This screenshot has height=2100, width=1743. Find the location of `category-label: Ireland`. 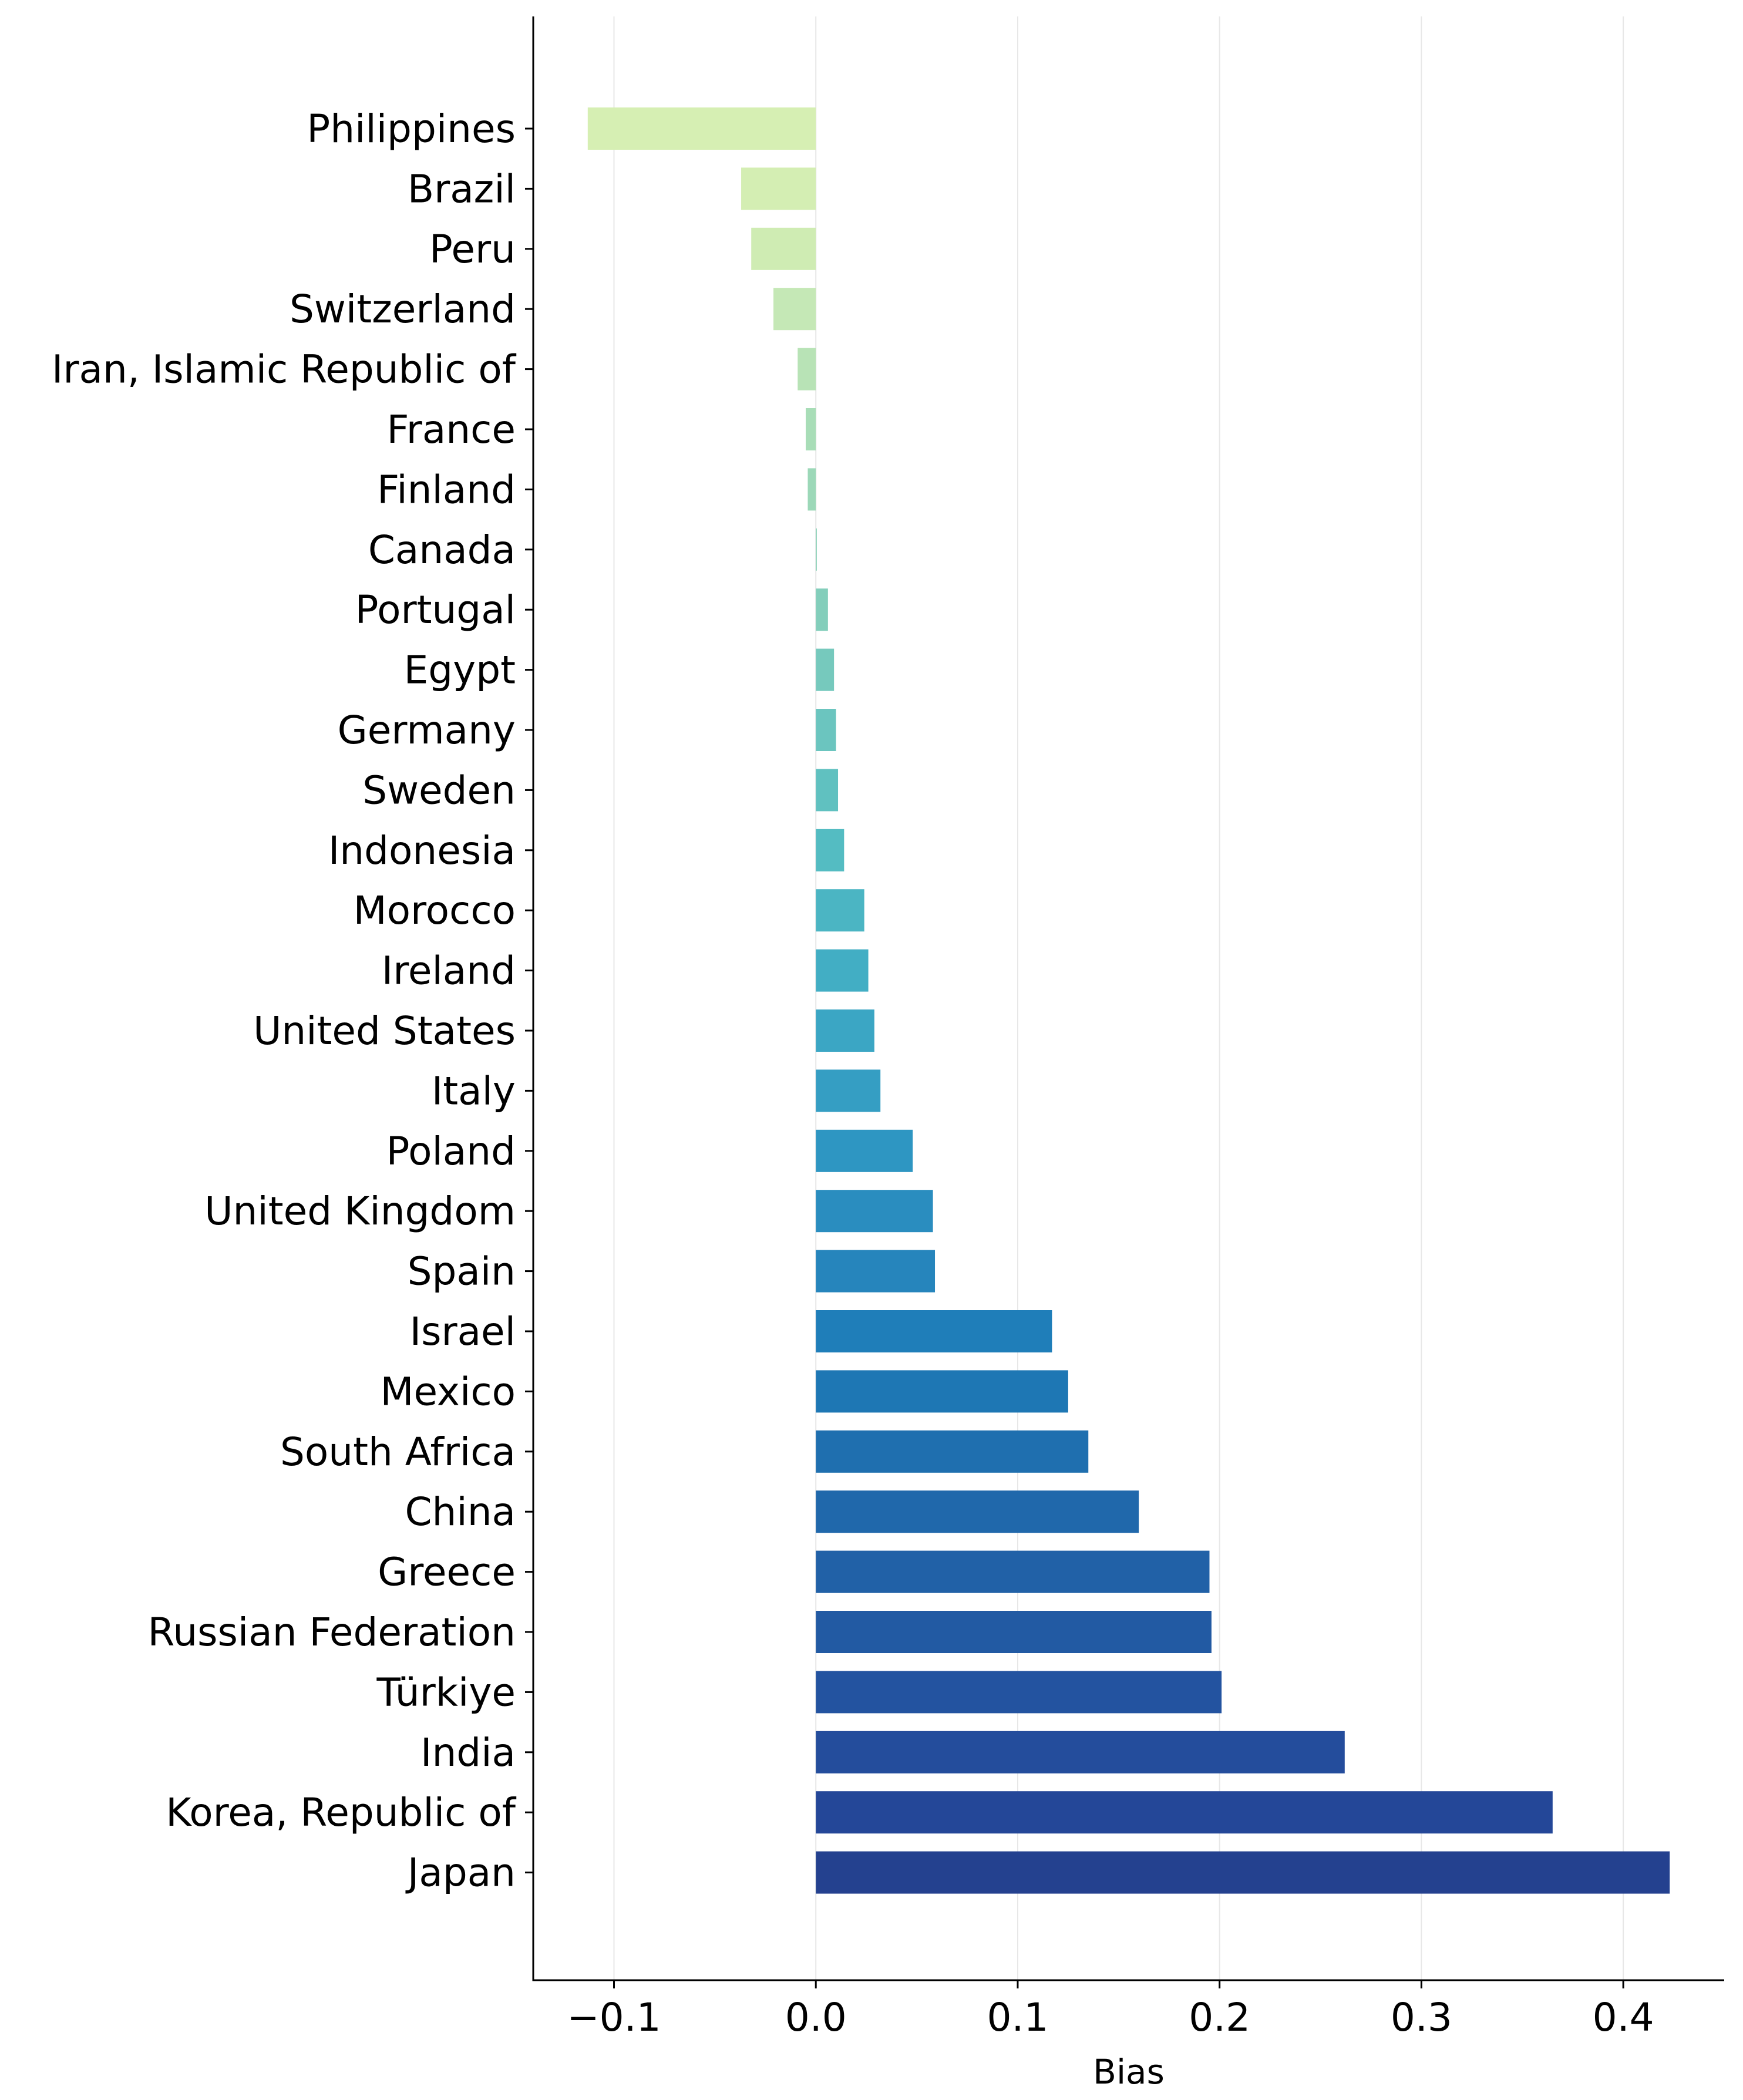

category-label: Ireland is located at coordinates (449, 971).